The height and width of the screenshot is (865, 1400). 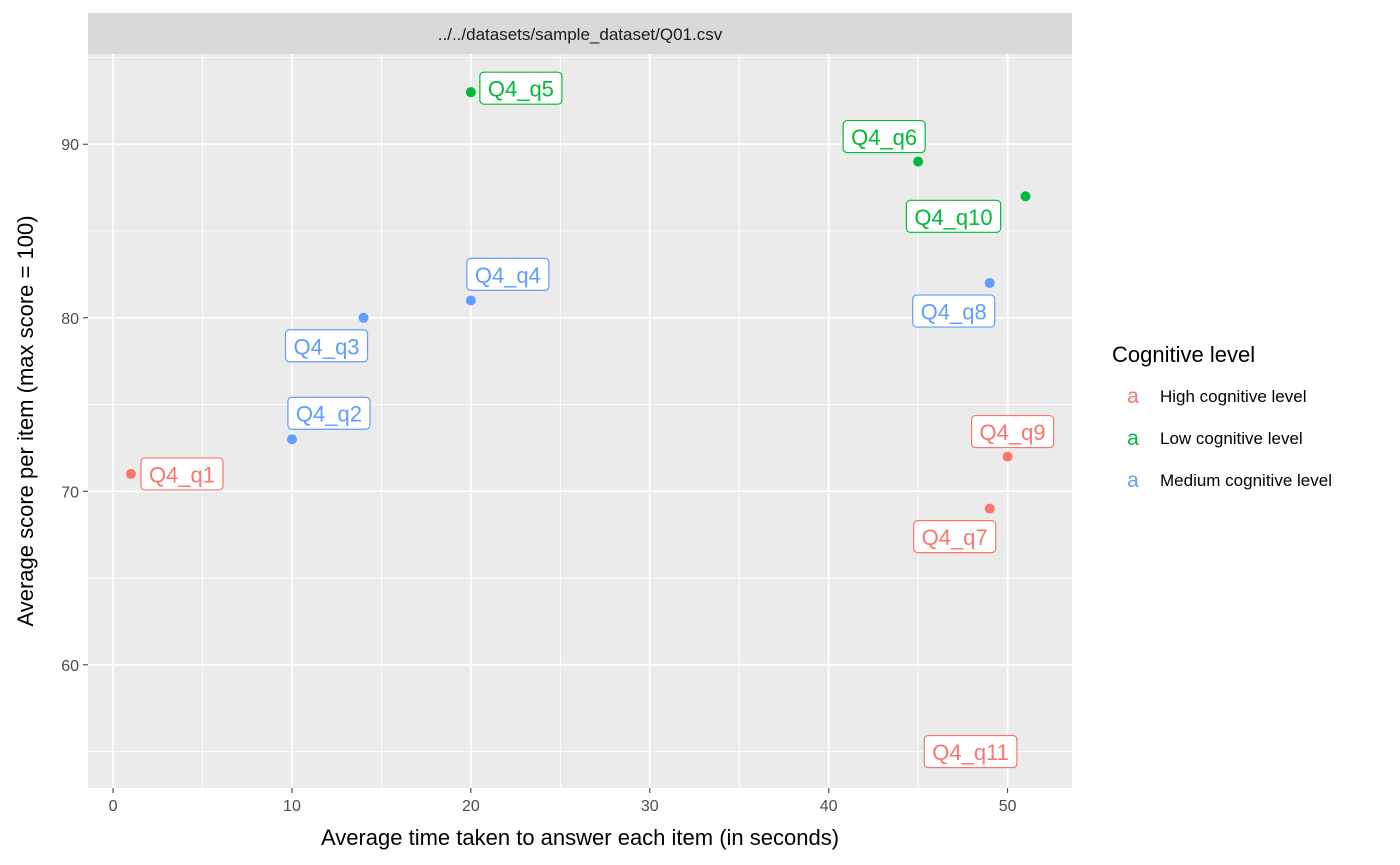 I want to click on point-label-group: Q4_q2, so click(x=329, y=413).